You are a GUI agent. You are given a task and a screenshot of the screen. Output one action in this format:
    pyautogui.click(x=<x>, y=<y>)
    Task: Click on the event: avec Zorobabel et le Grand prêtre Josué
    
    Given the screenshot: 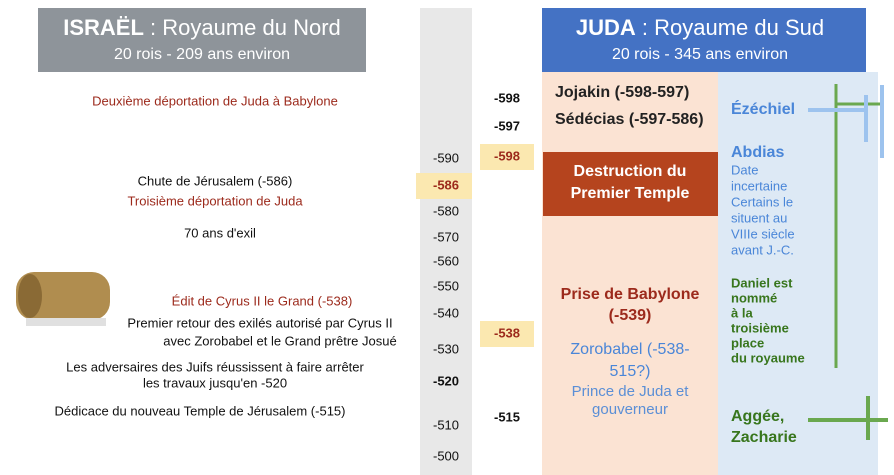 What is the action you would take?
    pyautogui.click(x=279, y=340)
    